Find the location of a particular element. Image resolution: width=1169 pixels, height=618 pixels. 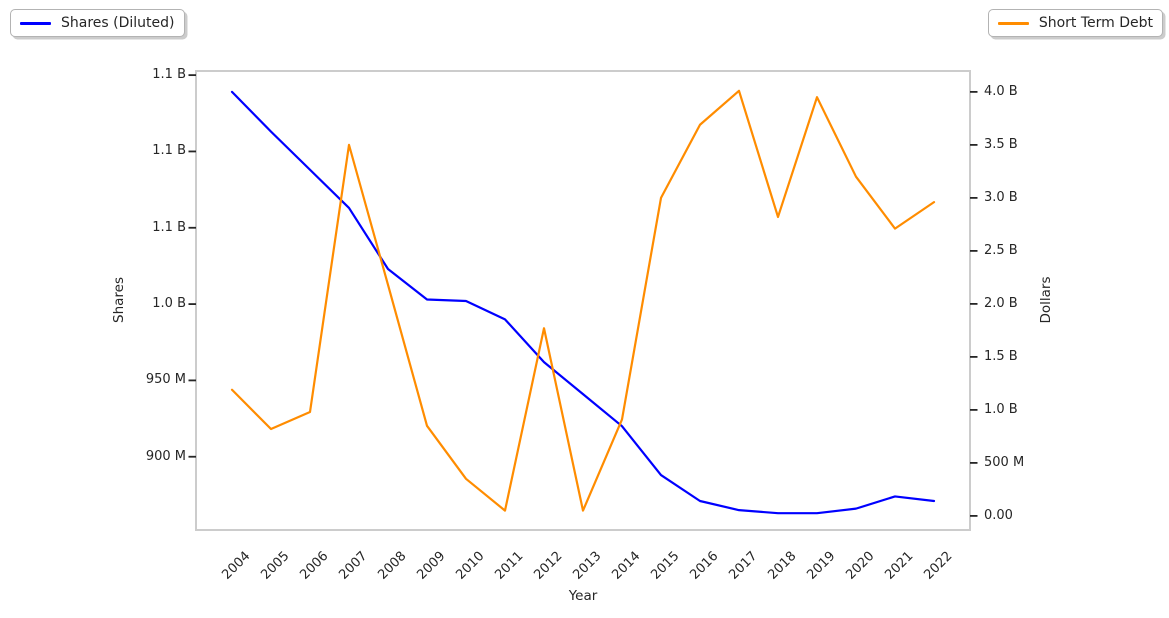

left-axis-tick-label: 1.0 B is located at coordinates (169, 304).